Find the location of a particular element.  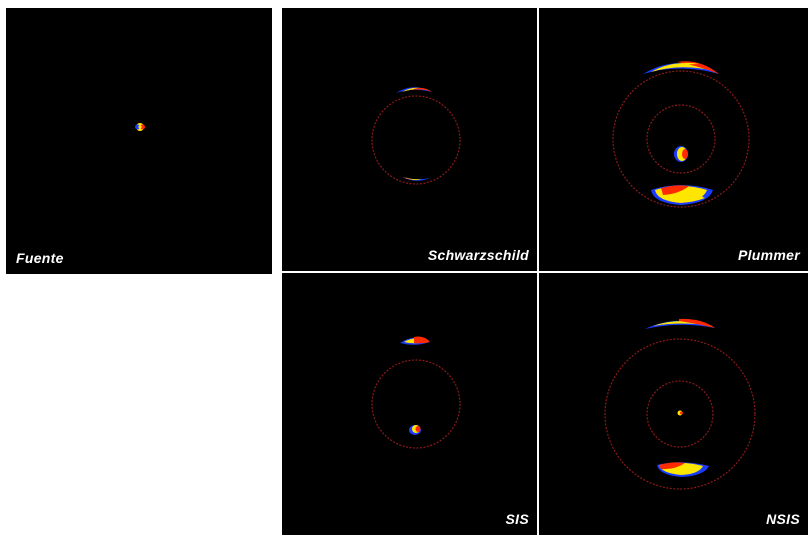

nsis-lens-plane is located at coordinates (680, 404).